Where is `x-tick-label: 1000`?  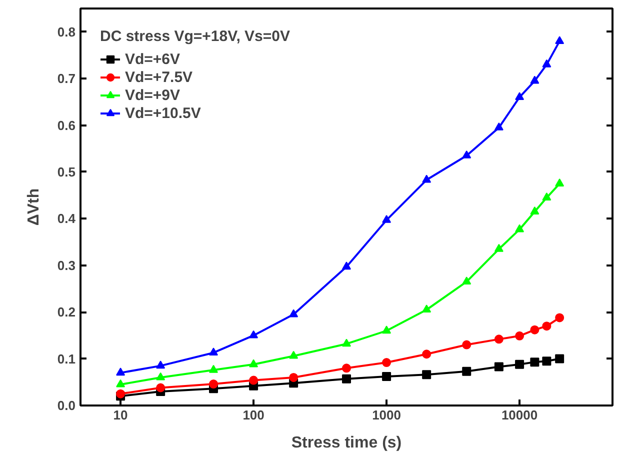 x-tick-label: 1000 is located at coordinates (386, 415).